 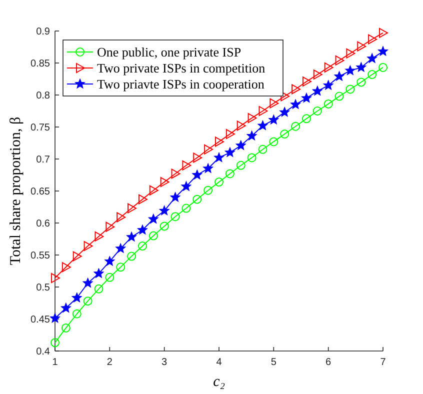 I want to click on x-tick-label: 2, so click(x=109, y=362).